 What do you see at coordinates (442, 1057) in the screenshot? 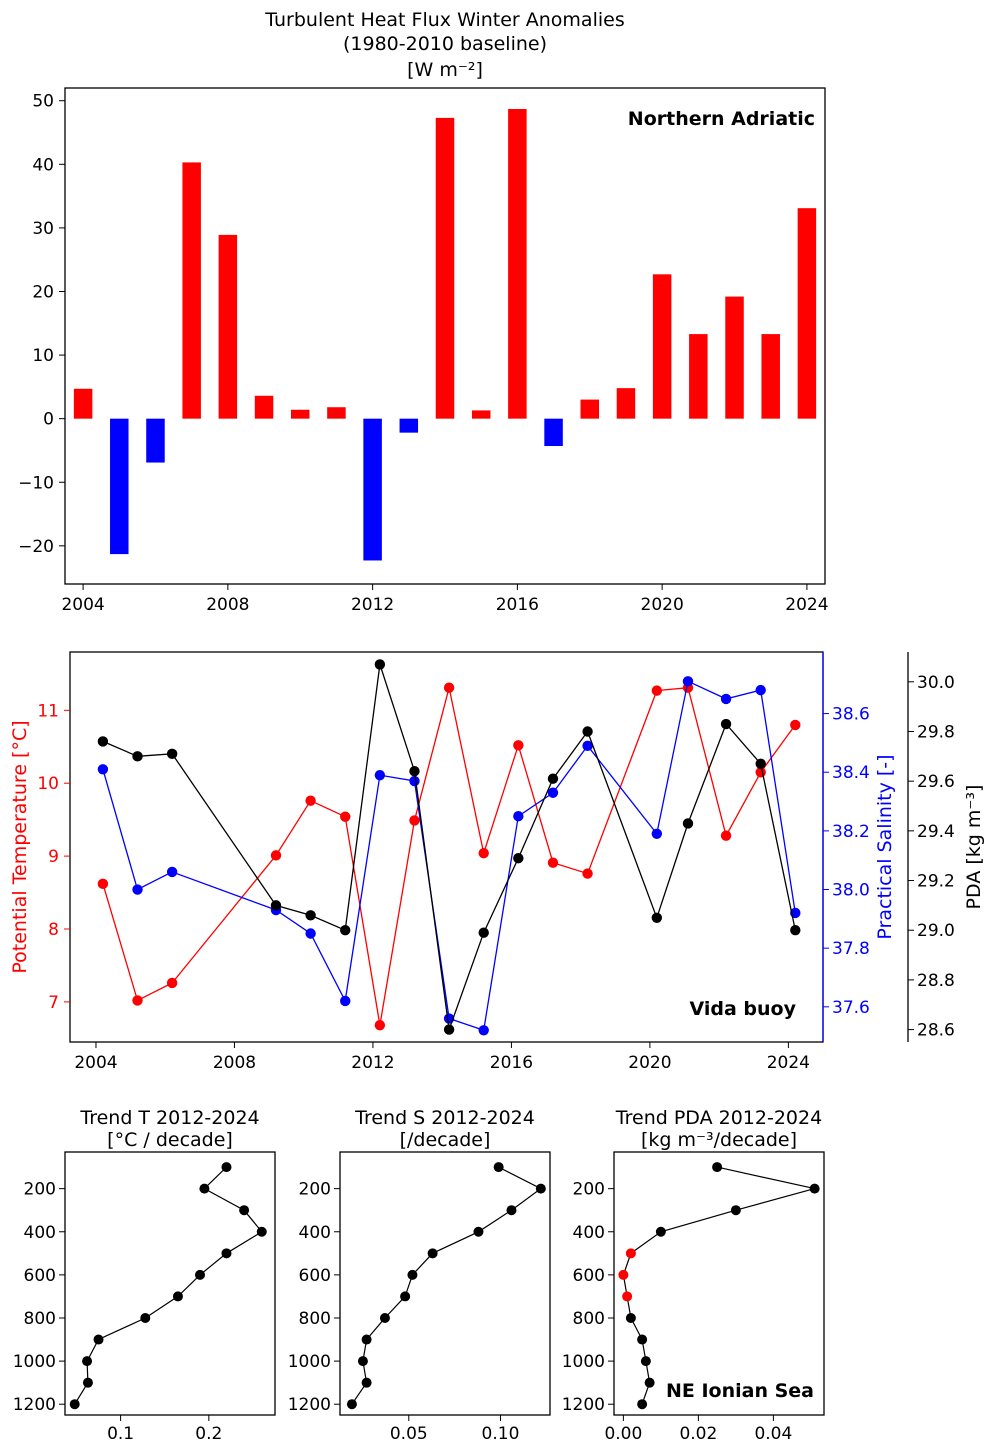
I see `time-series-x-axis: 2004 2008 2012 2016 2020 2024` at bounding box center [442, 1057].